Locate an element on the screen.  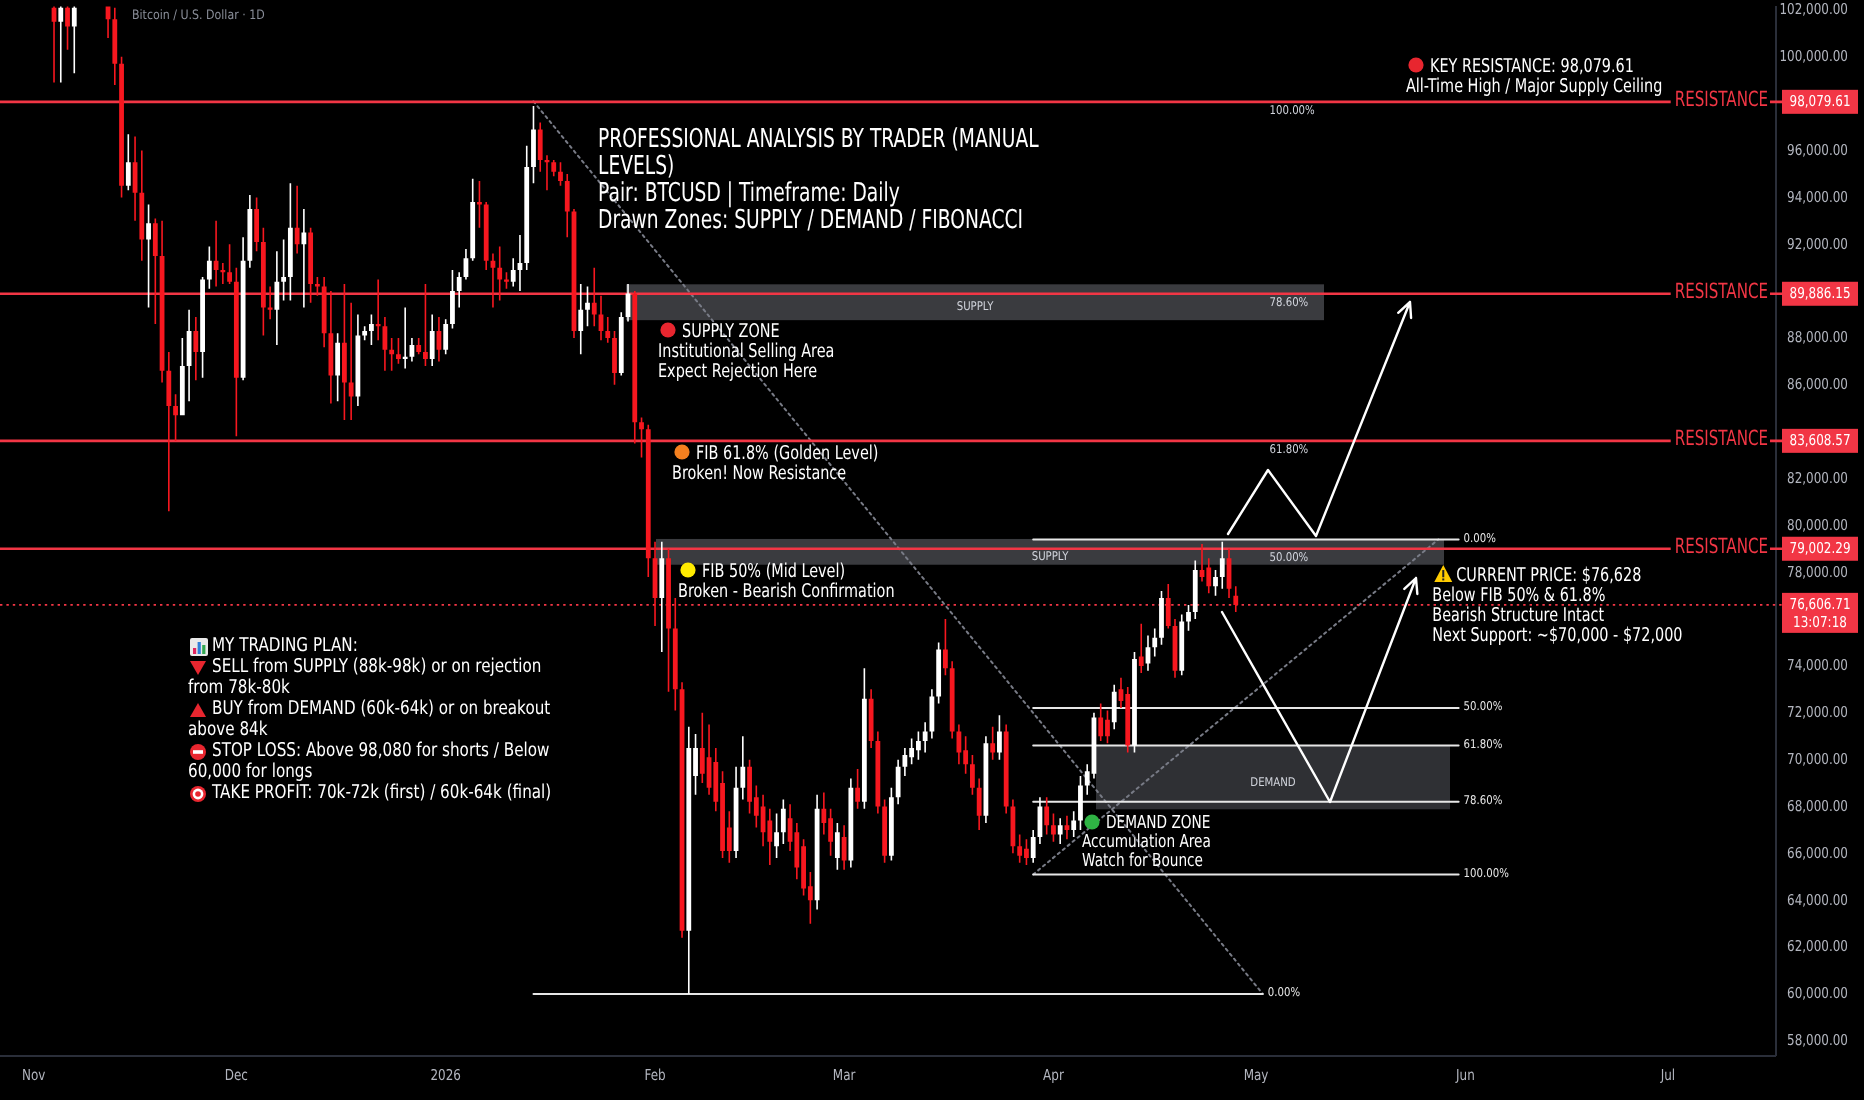
annotation: FIB 61.8% (Golden Level) Broken! Now Resistance is located at coordinates (775, 462).